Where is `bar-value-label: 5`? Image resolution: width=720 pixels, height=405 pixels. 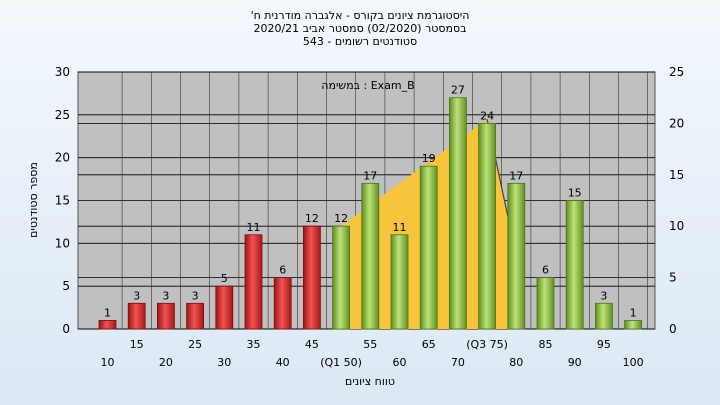
bar-value-label: 5 is located at coordinates (224, 278).